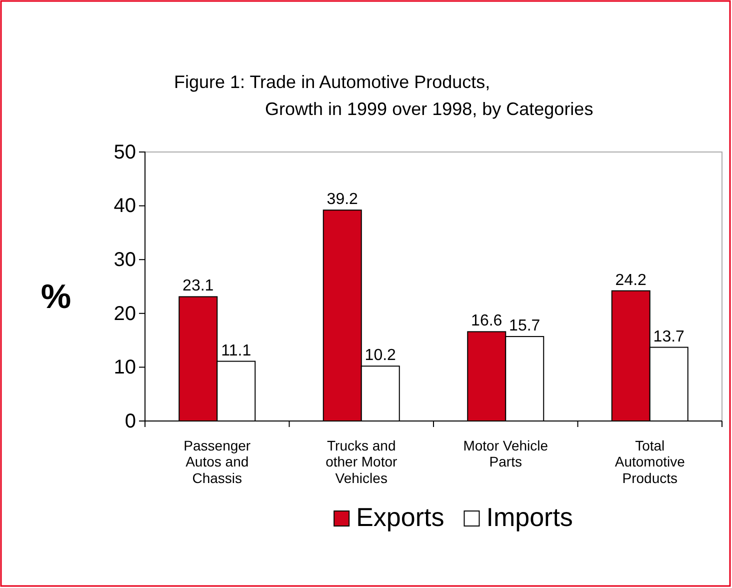 This screenshot has width=732, height=588. What do you see at coordinates (125, 313) in the screenshot?
I see `y-tick-label: 20` at bounding box center [125, 313].